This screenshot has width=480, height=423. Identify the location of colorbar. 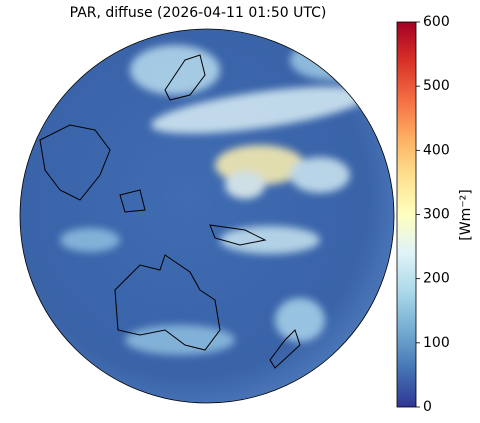
(406, 214).